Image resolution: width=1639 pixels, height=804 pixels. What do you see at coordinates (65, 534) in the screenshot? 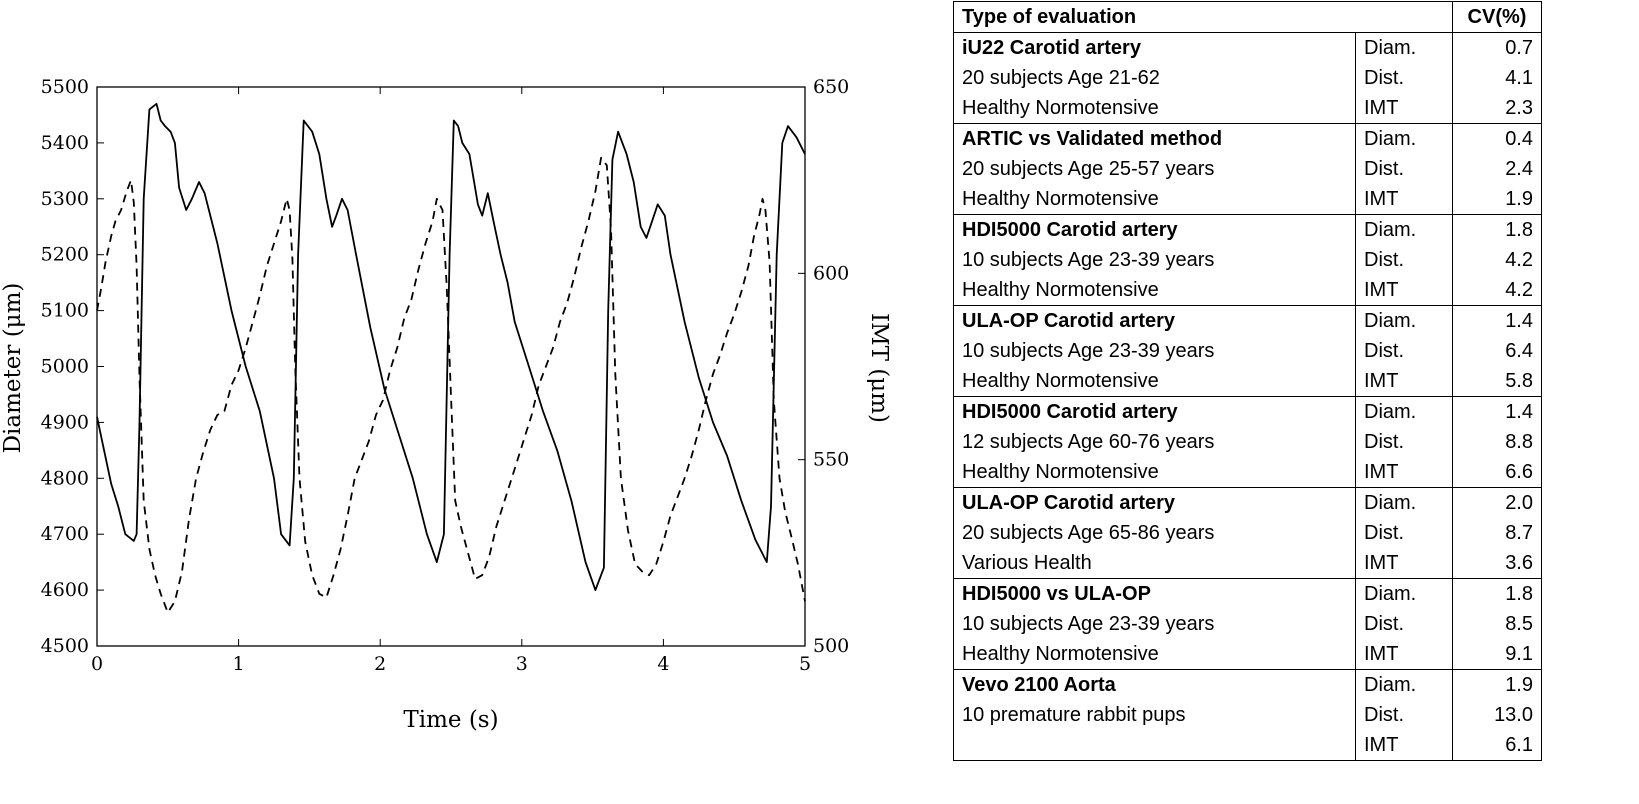
I see `y-tick-label: 4700` at bounding box center [65, 534].